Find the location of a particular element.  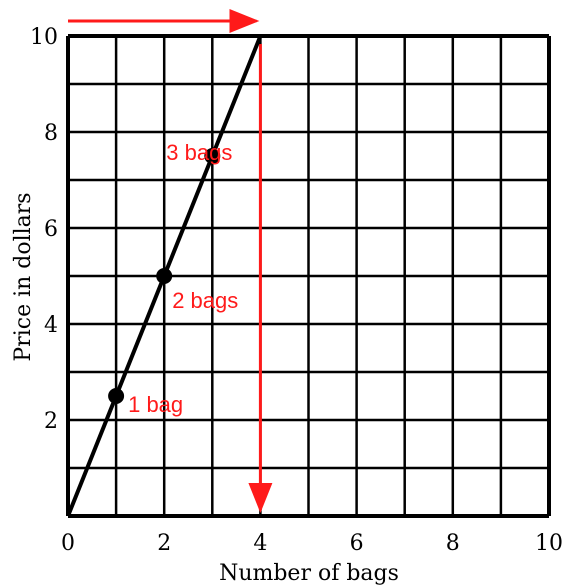

y-tick-label: 10 is located at coordinates (44, 37).